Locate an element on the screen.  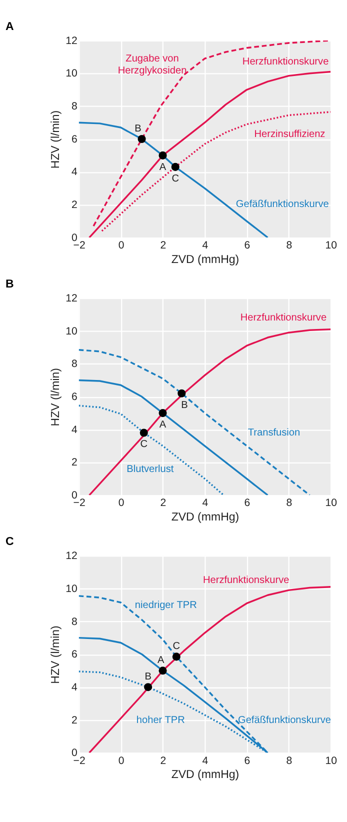
chart-title: B is located at coordinates (10, 284).